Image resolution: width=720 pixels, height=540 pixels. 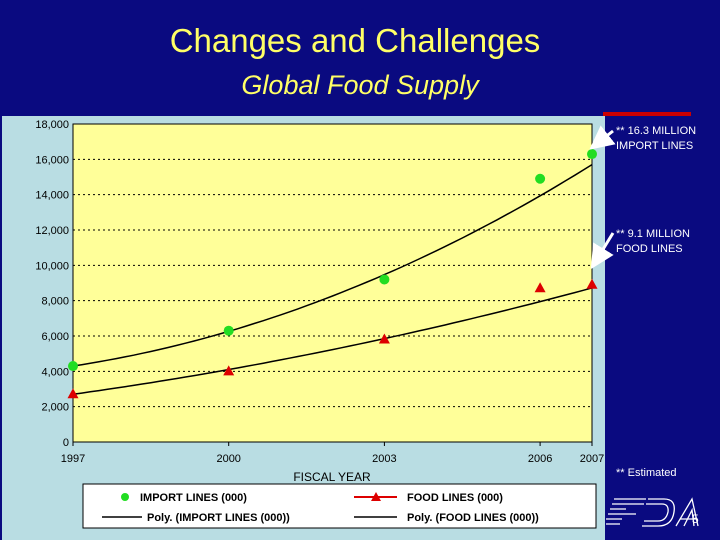 What do you see at coordinates (540, 459) in the screenshot?
I see `x-tick-label: 2006` at bounding box center [540, 459].